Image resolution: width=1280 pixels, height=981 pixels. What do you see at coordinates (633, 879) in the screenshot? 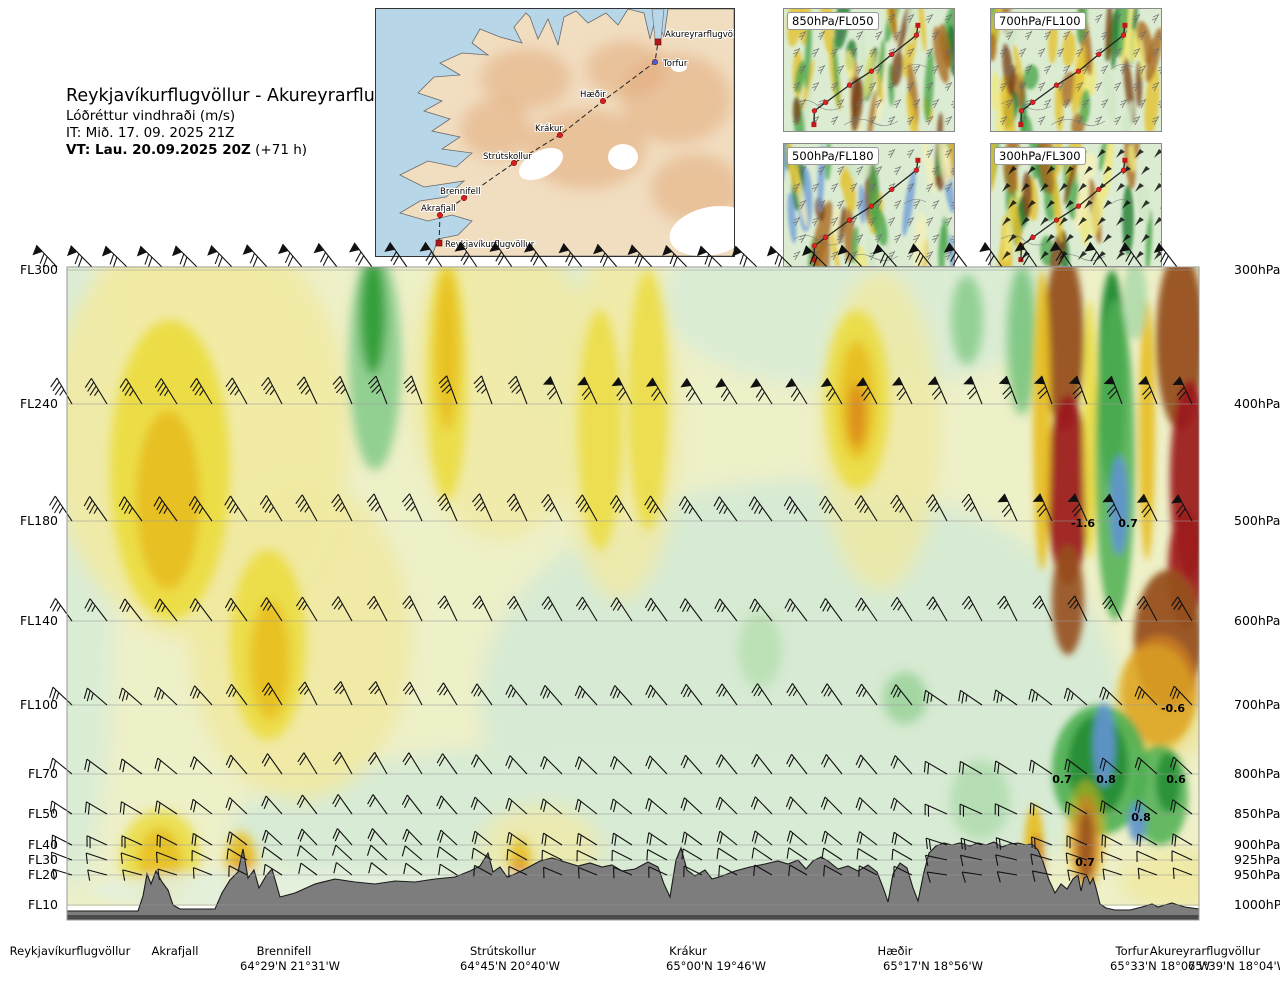
I see `terrain-profile` at bounding box center [633, 879].